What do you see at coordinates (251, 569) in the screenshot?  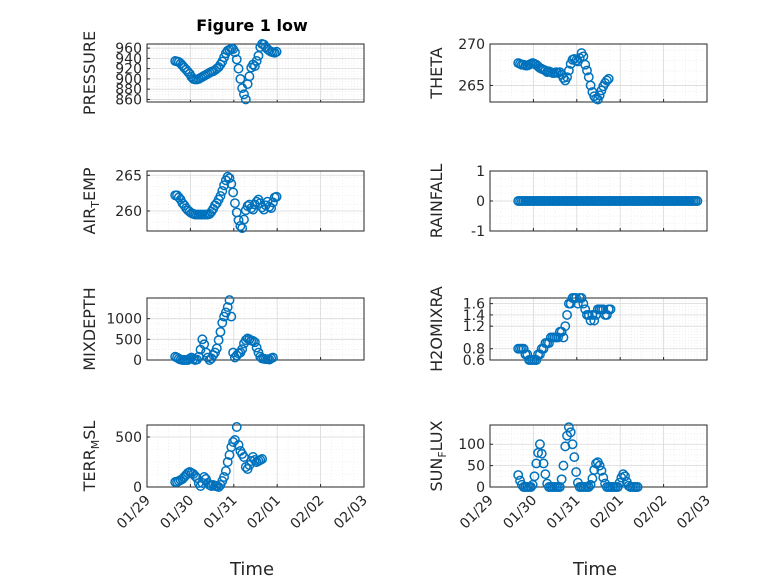 I see `x-axis-label-left: Time` at bounding box center [251, 569].